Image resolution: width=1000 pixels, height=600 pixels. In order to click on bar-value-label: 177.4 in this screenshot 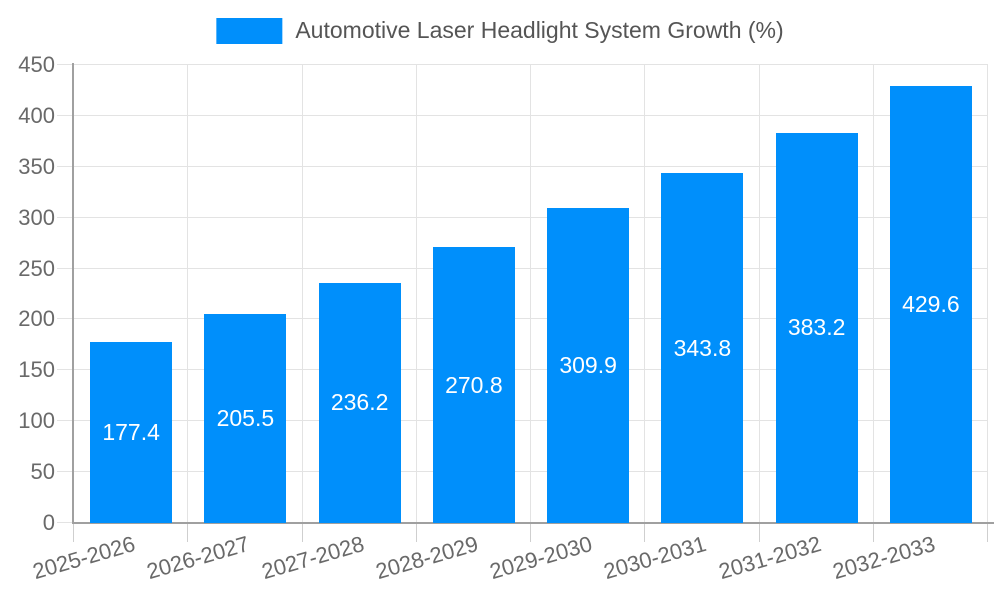, I will do `click(131, 432)`.